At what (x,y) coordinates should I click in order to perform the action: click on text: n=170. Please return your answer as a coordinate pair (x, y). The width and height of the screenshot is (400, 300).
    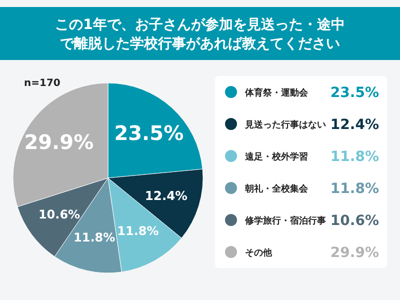
    Looking at the image, I should click on (42, 83).